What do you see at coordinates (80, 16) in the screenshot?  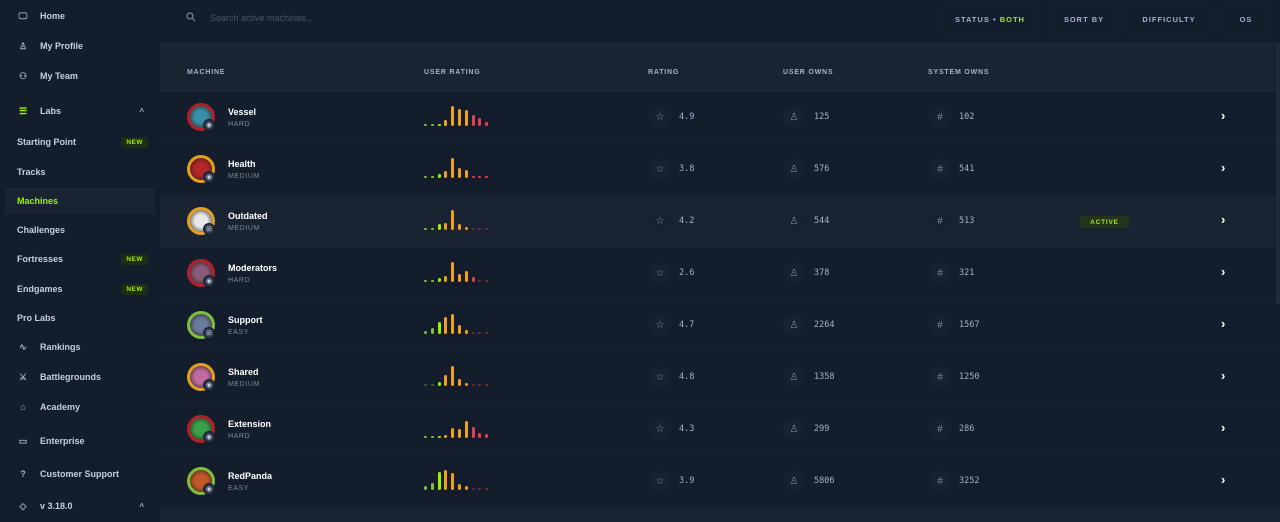 I see `sidebar-item-home: 🖵 Home` at bounding box center [80, 16].